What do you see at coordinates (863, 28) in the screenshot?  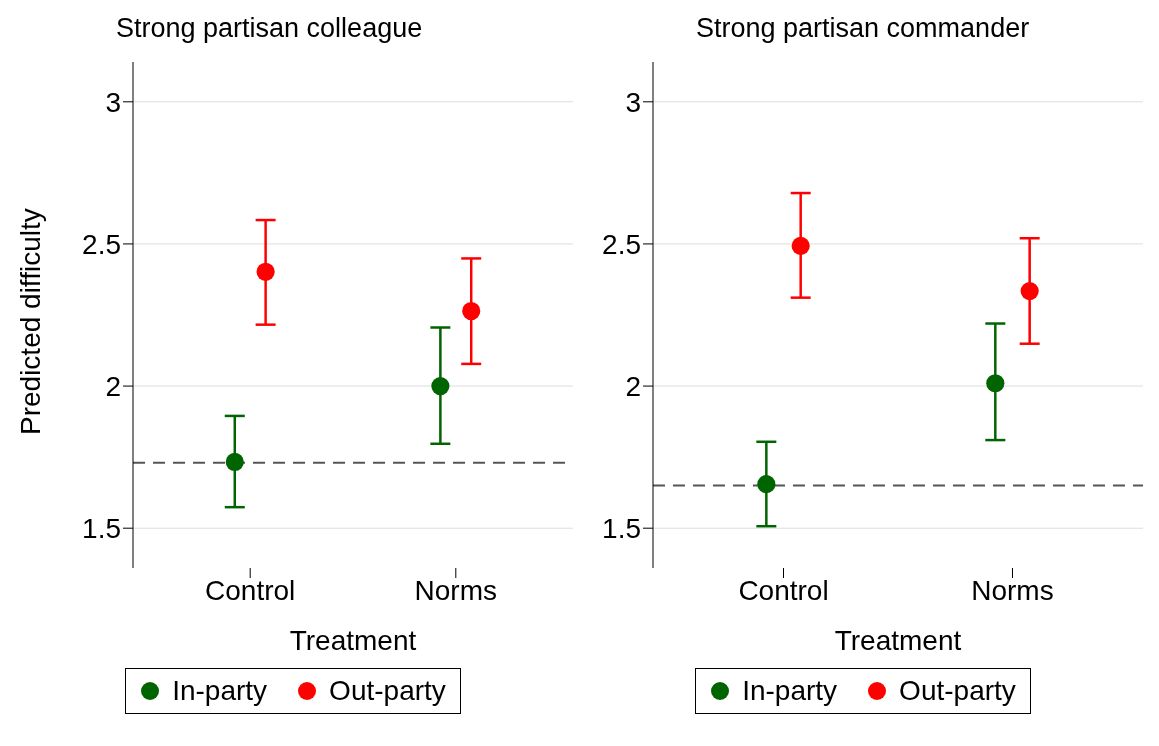 I see `chart-title: Strong partisan commander` at bounding box center [863, 28].